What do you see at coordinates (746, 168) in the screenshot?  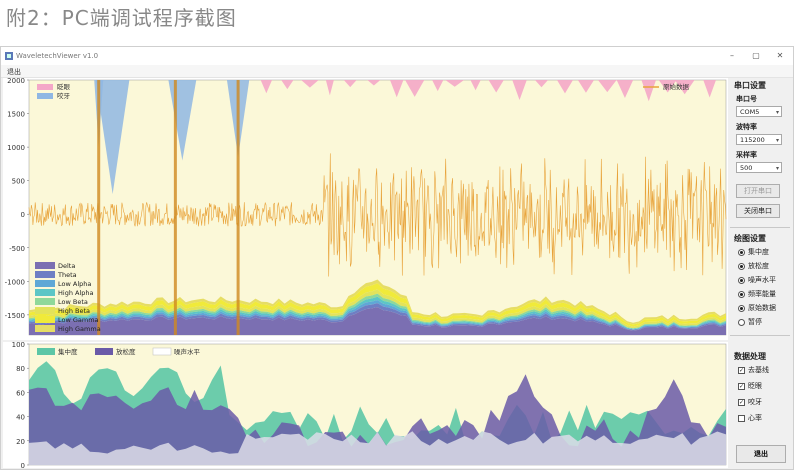 I see `rate-value: 500` at bounding box center [746, 168].